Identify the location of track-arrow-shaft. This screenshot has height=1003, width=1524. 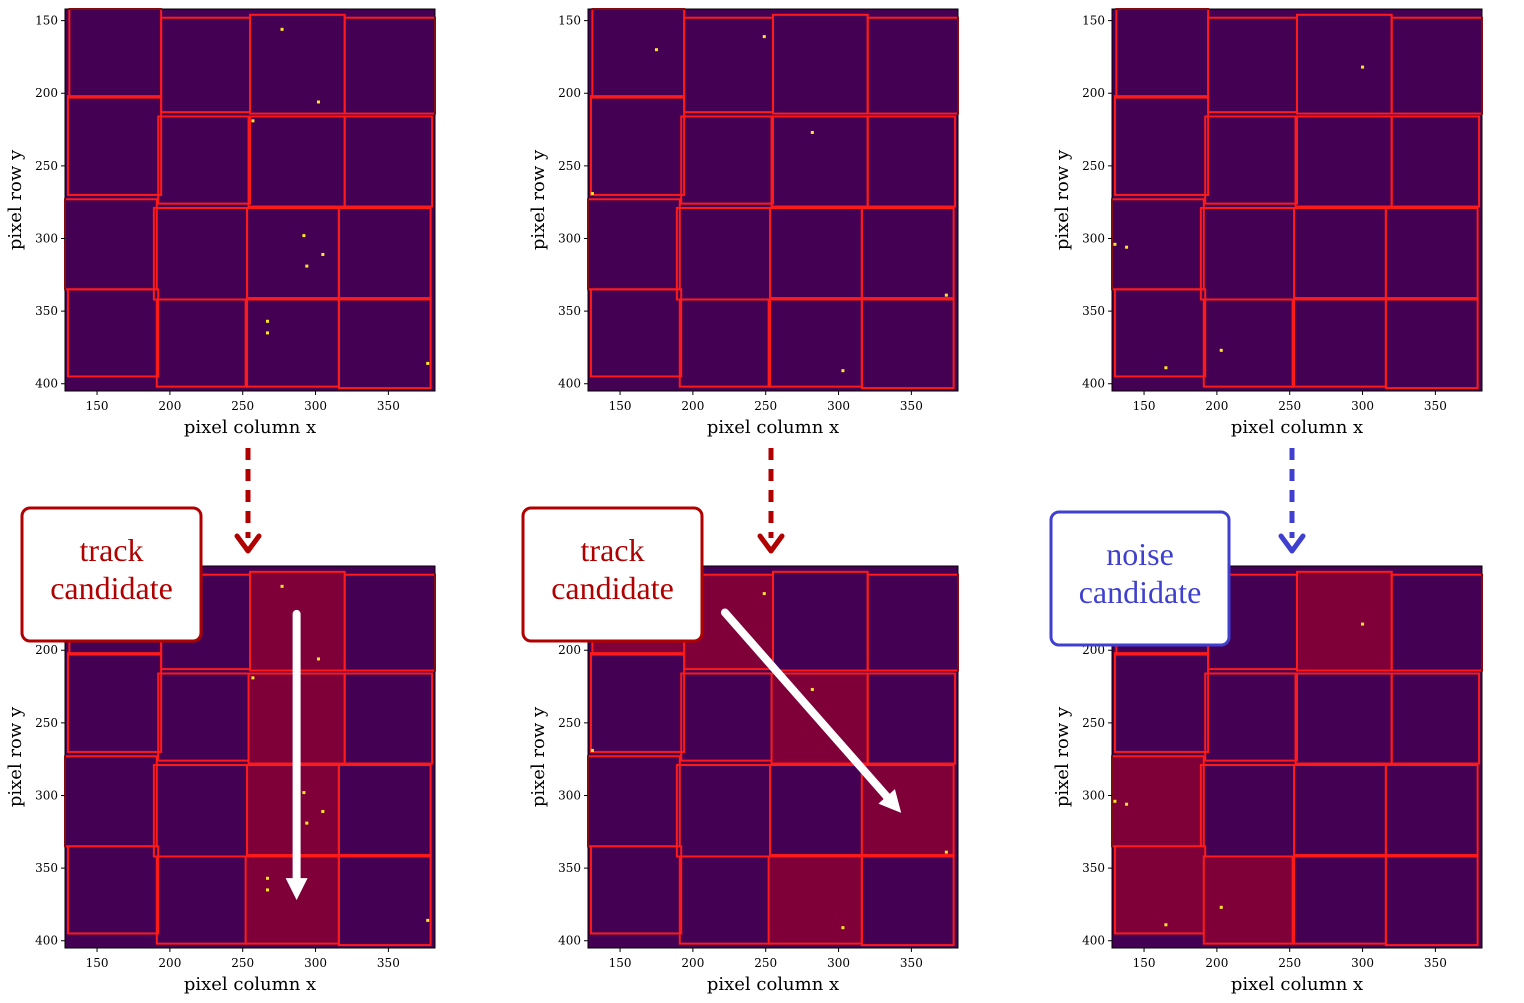
(805, 704).